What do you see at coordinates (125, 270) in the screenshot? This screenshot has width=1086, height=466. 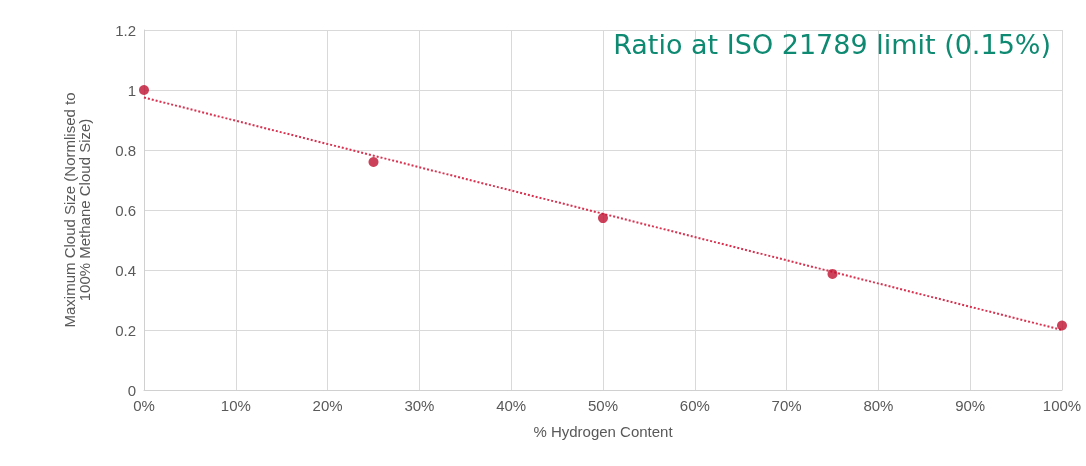 I see `y-tick-label: 0.4` at bounding box center [125, 270].